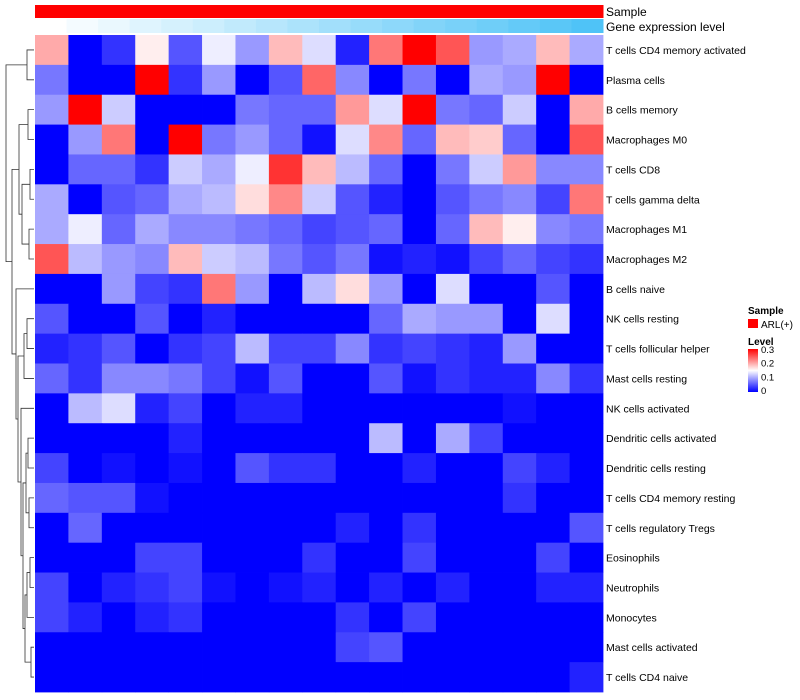 The image size is (800, 700). Describe the element at coordinates (646, 260) in the screenshot. I see `row-label: Macrophages M2` at that location.